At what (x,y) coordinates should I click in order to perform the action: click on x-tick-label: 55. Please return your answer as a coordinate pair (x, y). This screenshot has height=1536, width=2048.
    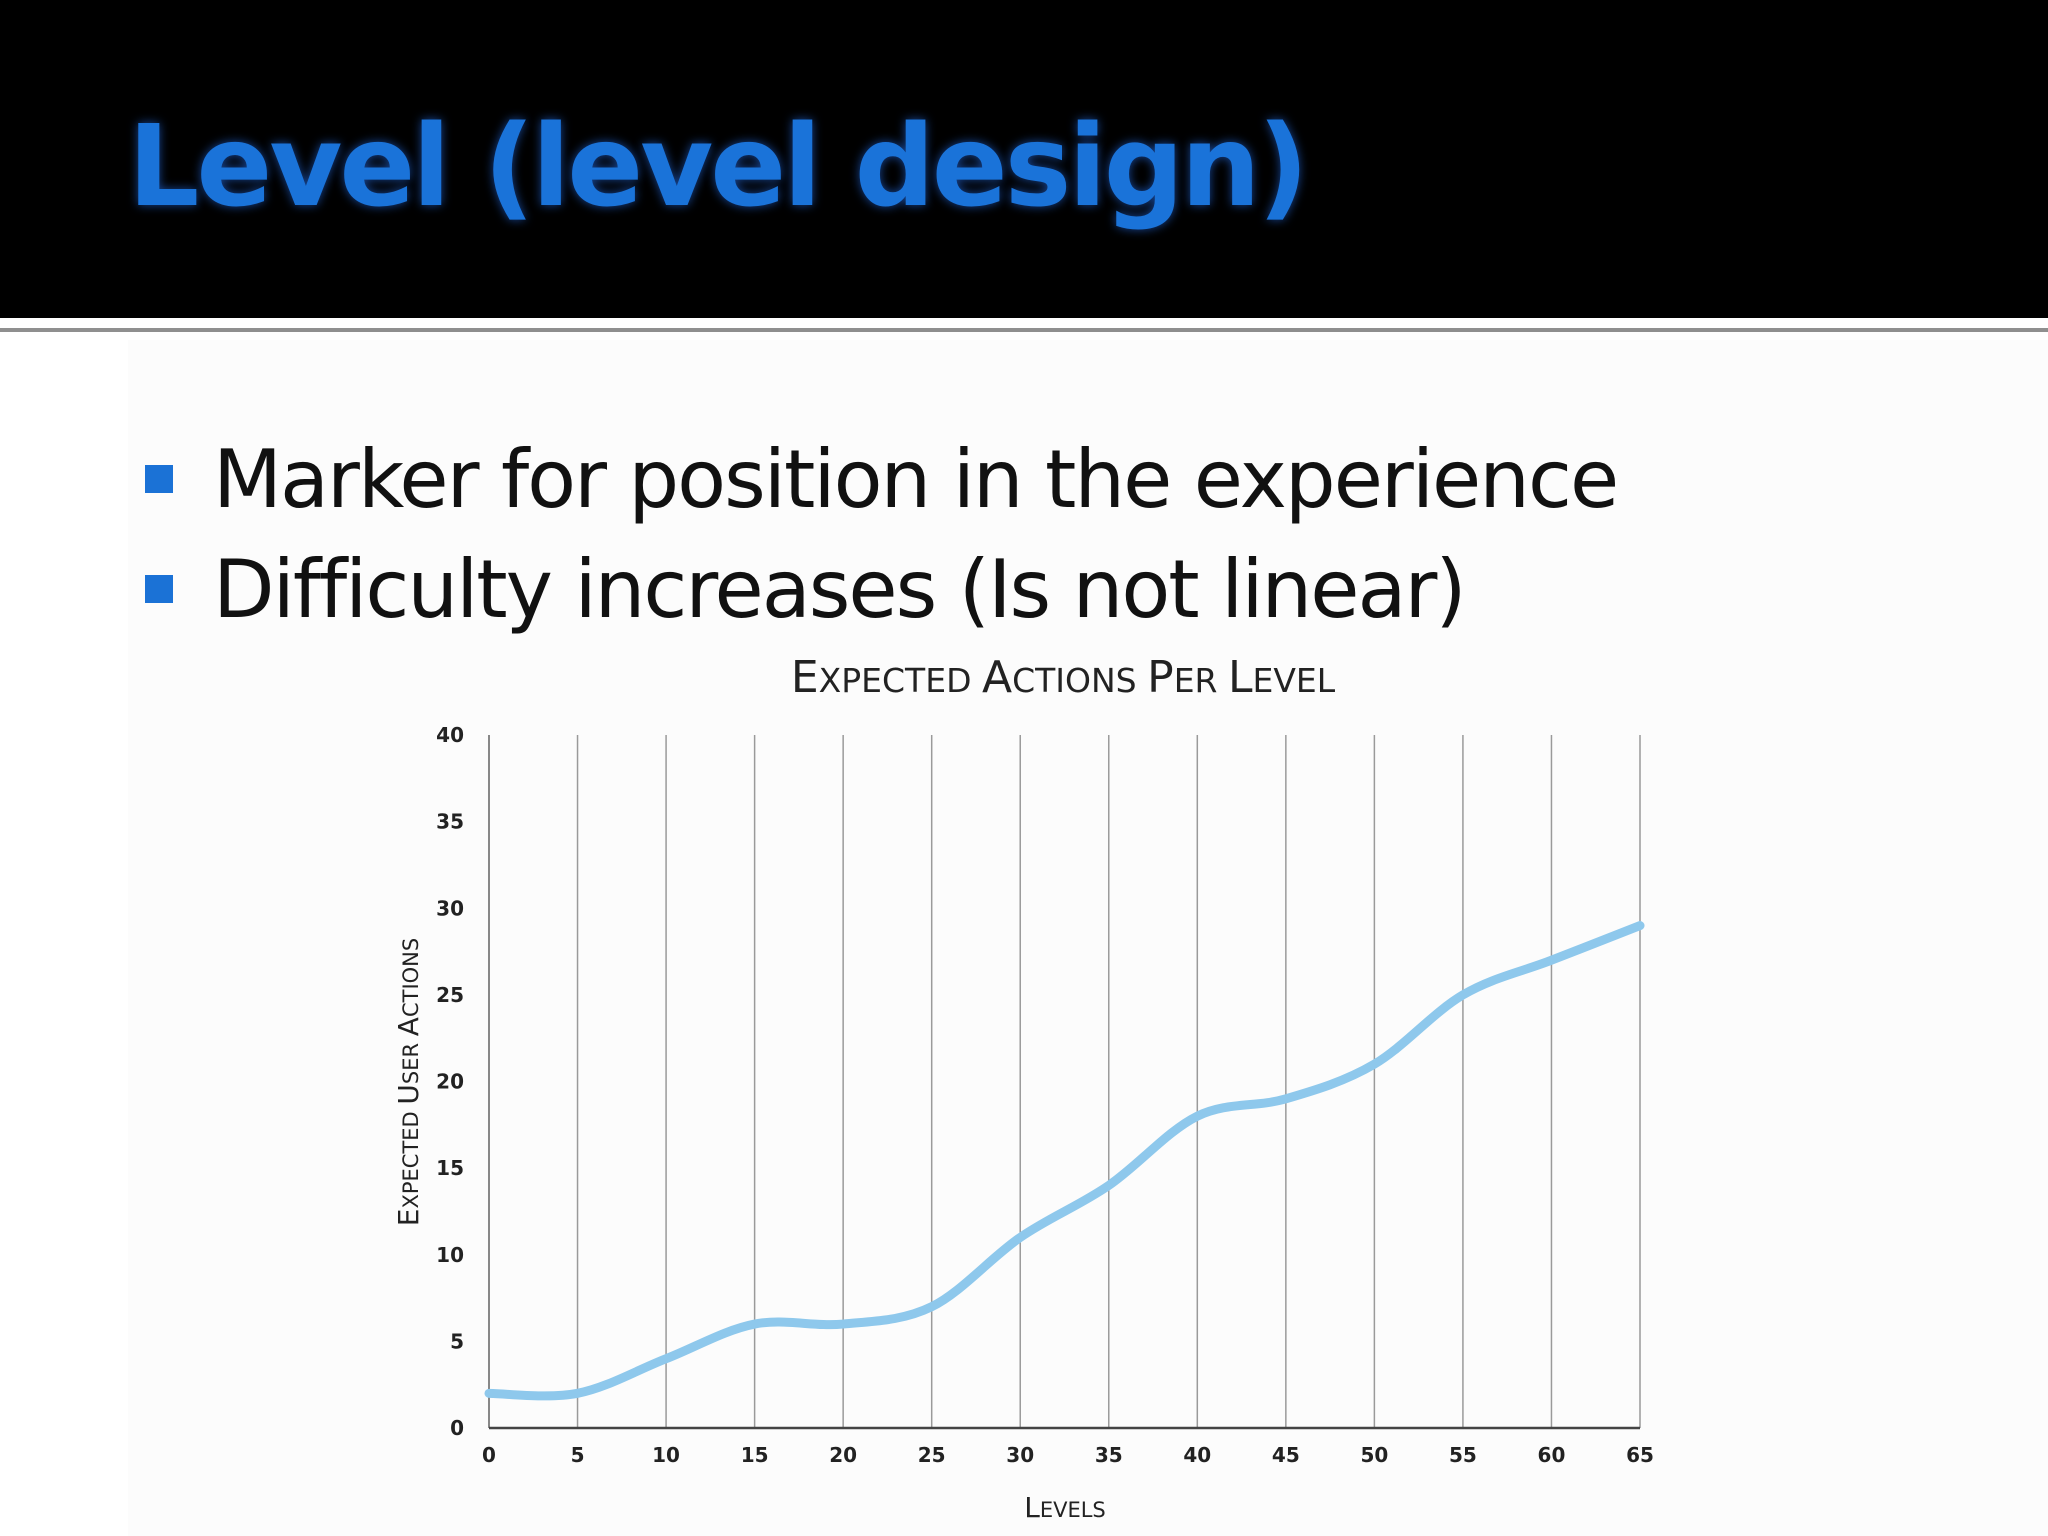
    Looking at the image, I should click on (1463, 1455).